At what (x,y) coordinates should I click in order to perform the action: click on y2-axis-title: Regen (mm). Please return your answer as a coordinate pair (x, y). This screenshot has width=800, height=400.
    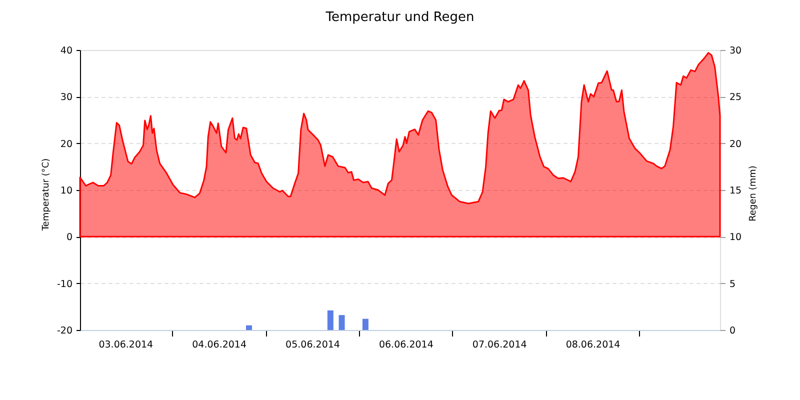
    Looking at the image, I should click on (753, 194).